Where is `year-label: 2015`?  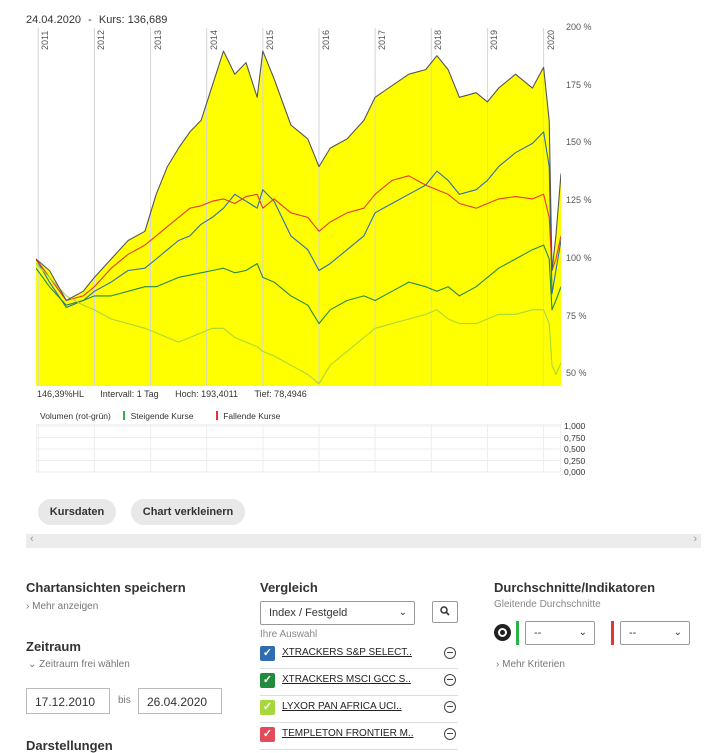
year-label: 2015 is located at coordinates (269, 39).